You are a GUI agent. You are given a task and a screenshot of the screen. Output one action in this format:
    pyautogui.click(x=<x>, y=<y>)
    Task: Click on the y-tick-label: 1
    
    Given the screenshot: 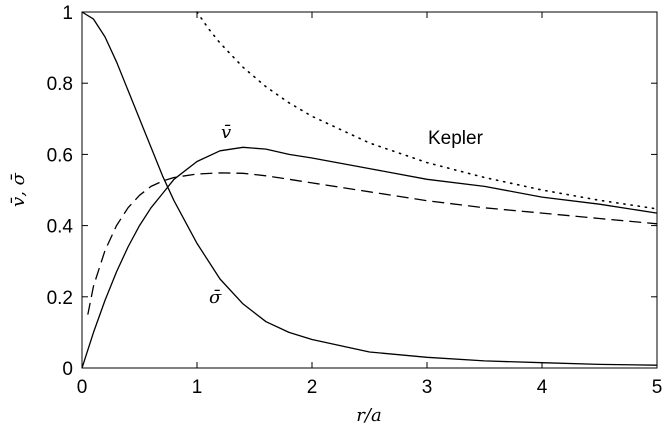 What is the action you would take?
    pyautogui.click(x=67, y=13)
    